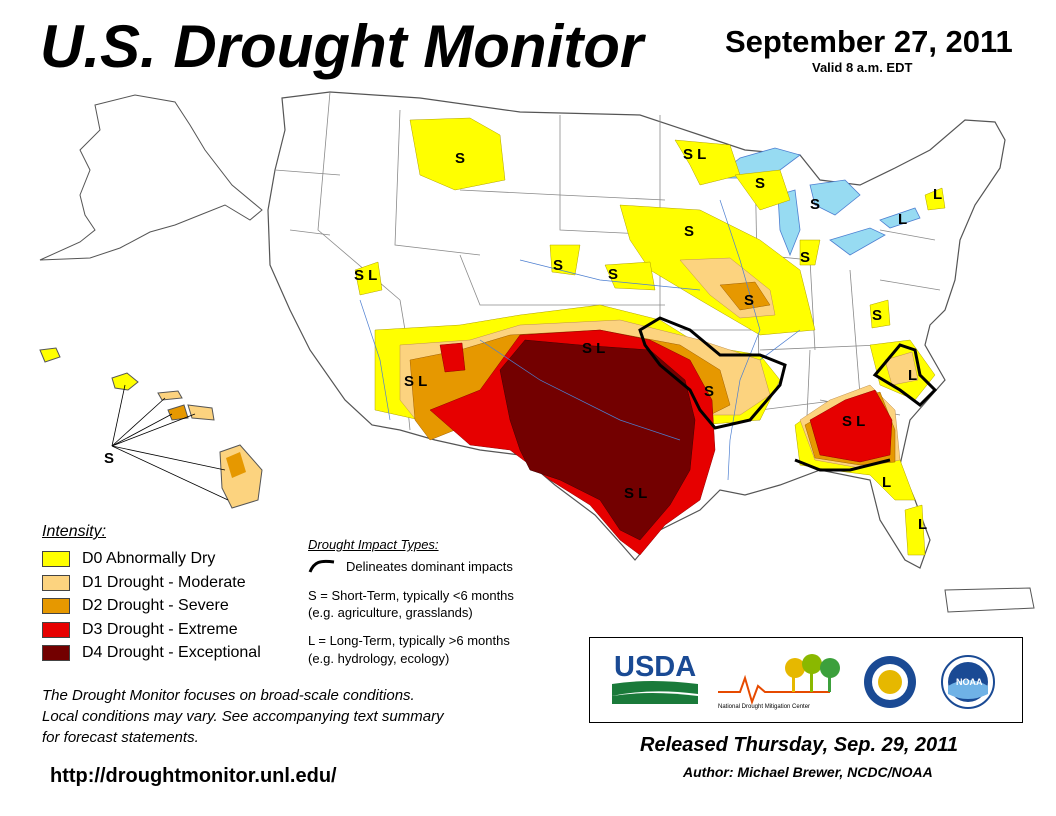  Describe the element at coordinates (805, 257) in the screenshot. I see `impact-label-il: S` at that location.